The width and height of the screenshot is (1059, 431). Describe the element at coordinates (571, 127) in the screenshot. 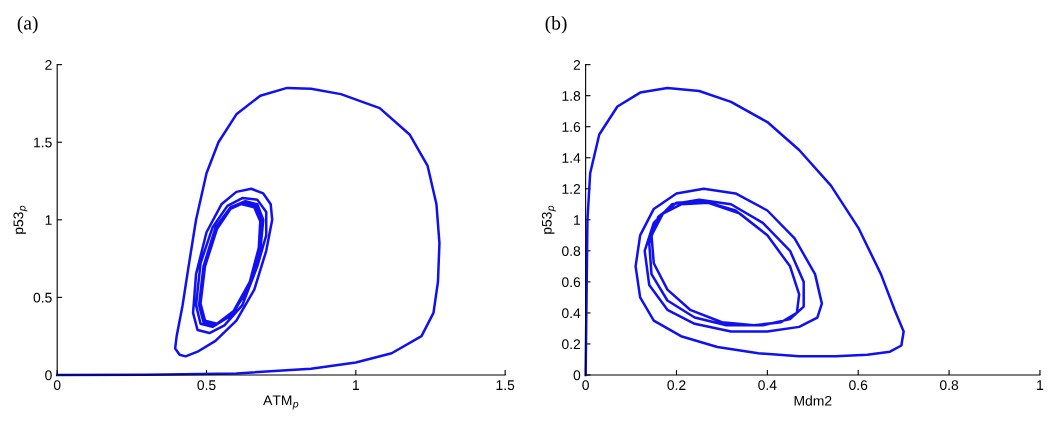

I see `y-tick-label: 1.6` at that location.